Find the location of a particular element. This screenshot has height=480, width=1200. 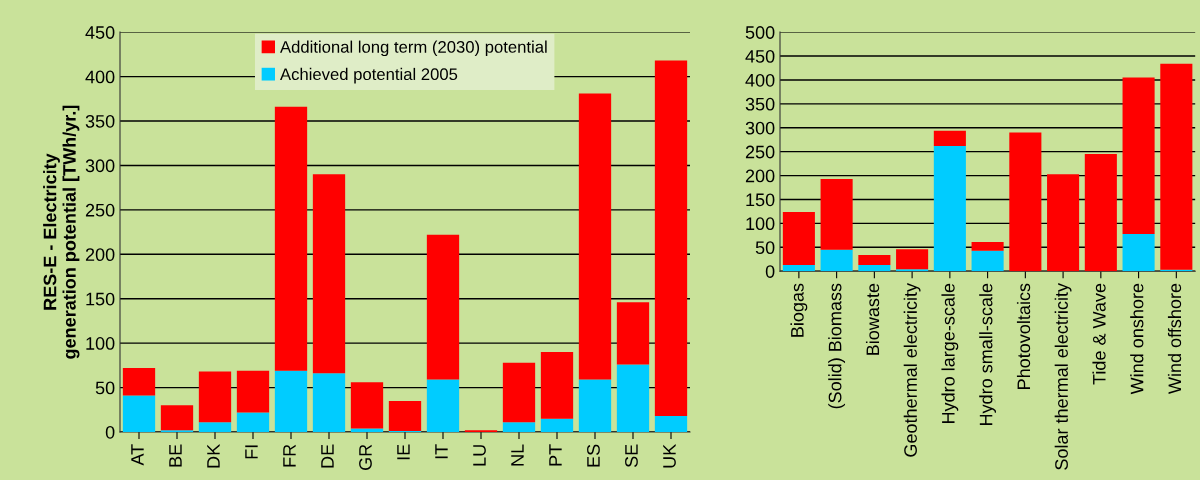

x-tick-label: ES is located at coordinates (593, 455).